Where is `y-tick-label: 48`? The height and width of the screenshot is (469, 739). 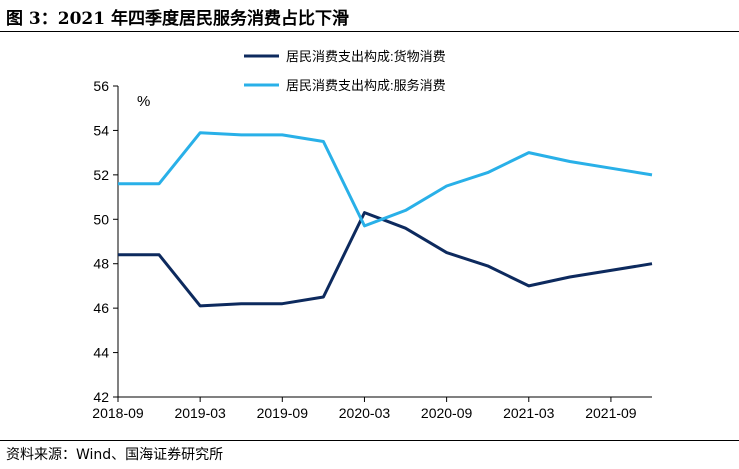 y-tick-label: 48 is located at coordinates (101, 264).